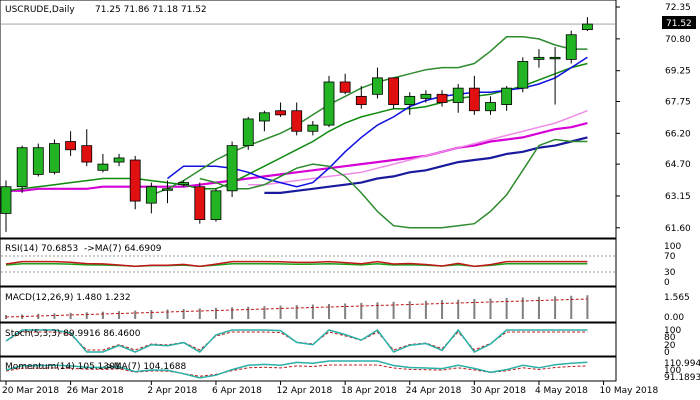  I want to click on date-tick-label: 26 Mar 2018, so click(95, 391).